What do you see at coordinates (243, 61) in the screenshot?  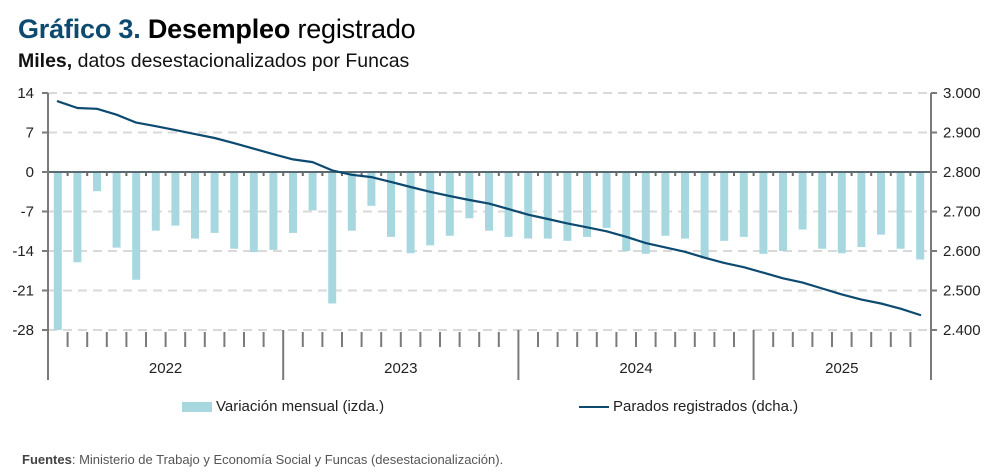 I see `subtitle-text: datos desestacionalizados por Funcas` at bounding box center [243, 61].